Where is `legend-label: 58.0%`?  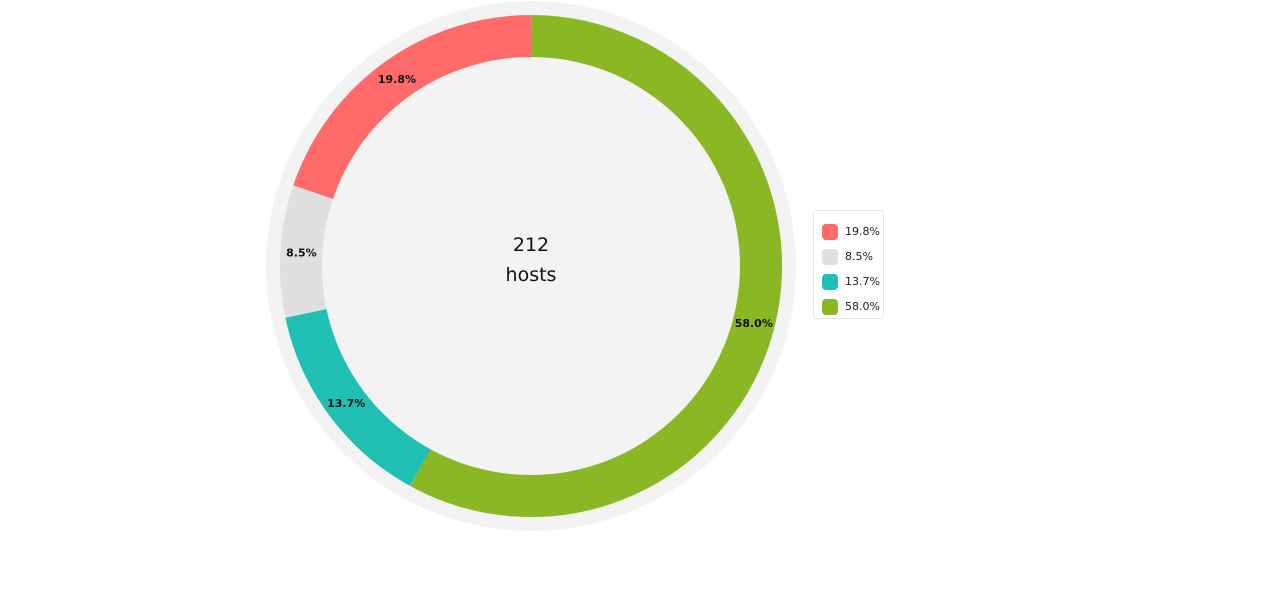 legend-label: 58.0% is located at coordinates (862, 306).